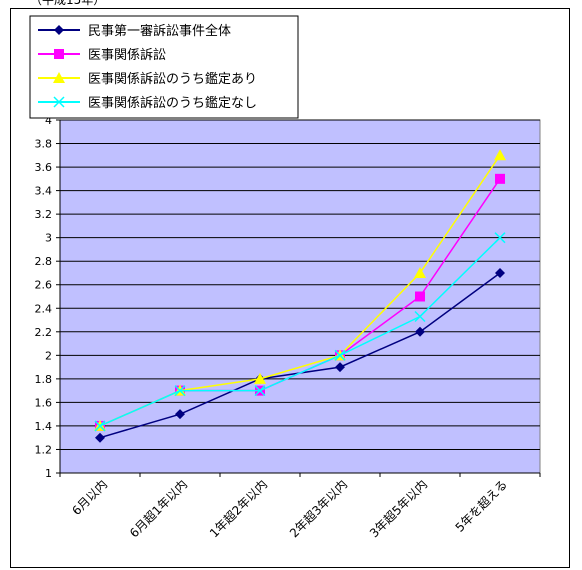  What do you see at coordinates (318, 509) in the screenshot?
I see `x-tick-label: 2年超3年以内` at bounding box center [318, 509].